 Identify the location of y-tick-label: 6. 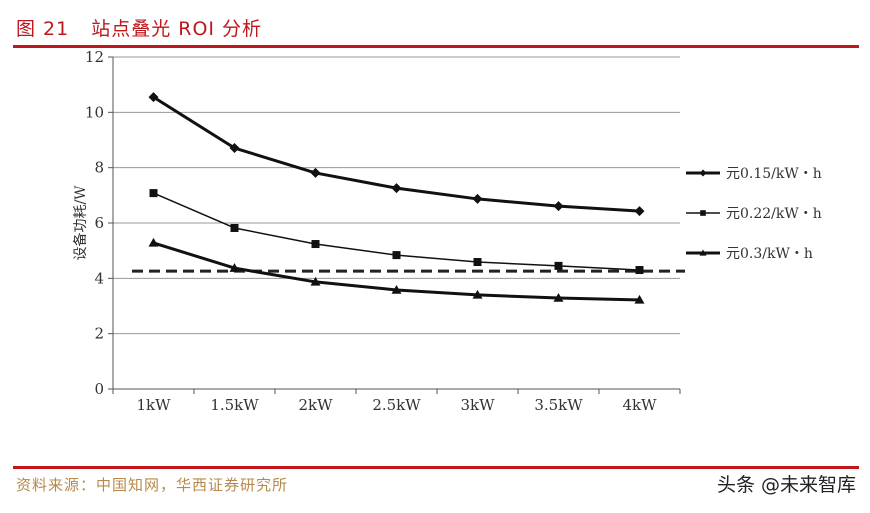
(99, 223).